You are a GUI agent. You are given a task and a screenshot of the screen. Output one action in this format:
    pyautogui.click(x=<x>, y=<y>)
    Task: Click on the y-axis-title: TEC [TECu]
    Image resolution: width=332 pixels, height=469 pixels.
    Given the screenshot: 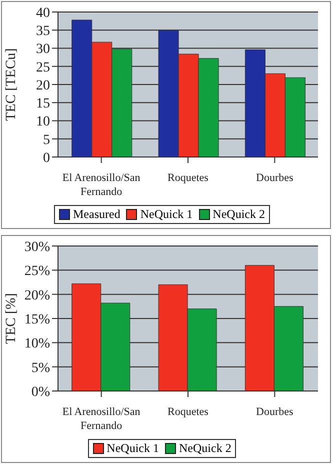 What is the action you would take?
    pyautogui.click(x=11, y=84)
    